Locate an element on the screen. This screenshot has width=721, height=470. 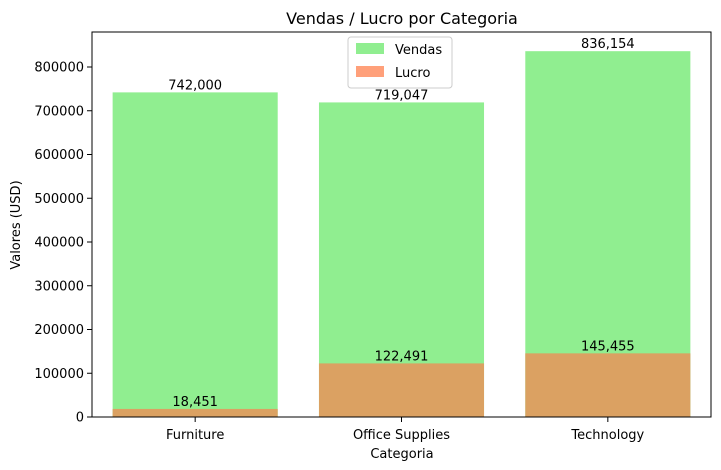
bar-lucro-office-supplies is located at coordinates (401, 390).